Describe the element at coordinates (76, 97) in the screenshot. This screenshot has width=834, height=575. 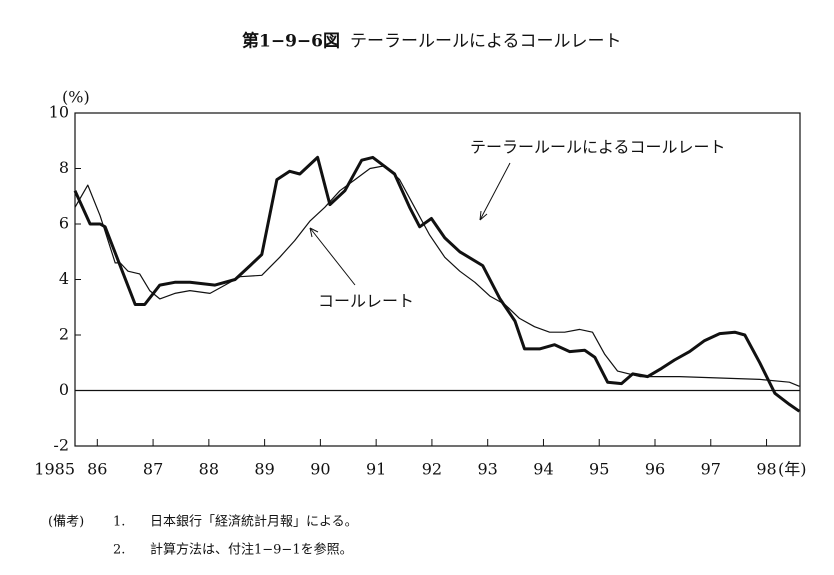
I see `y-unit: (%)` at that location.